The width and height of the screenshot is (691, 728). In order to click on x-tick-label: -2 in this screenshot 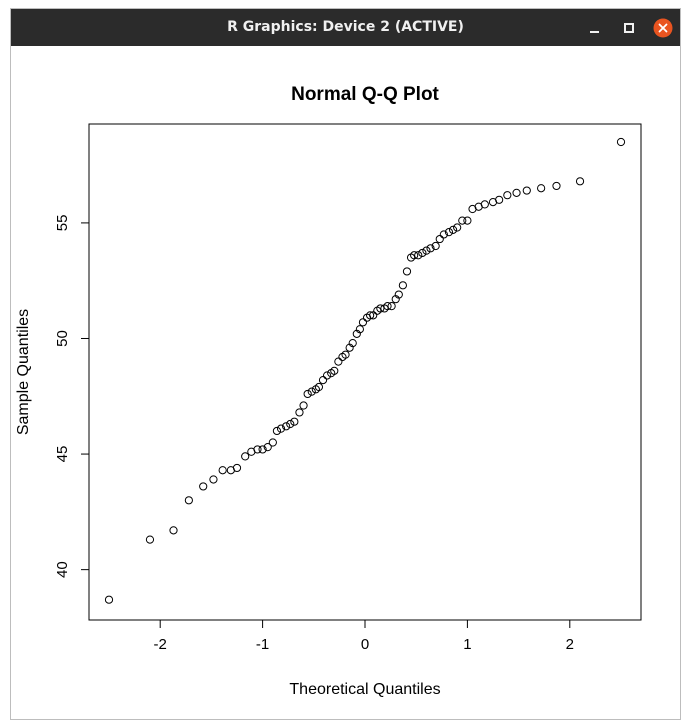, I will do `click(160, 644)`.